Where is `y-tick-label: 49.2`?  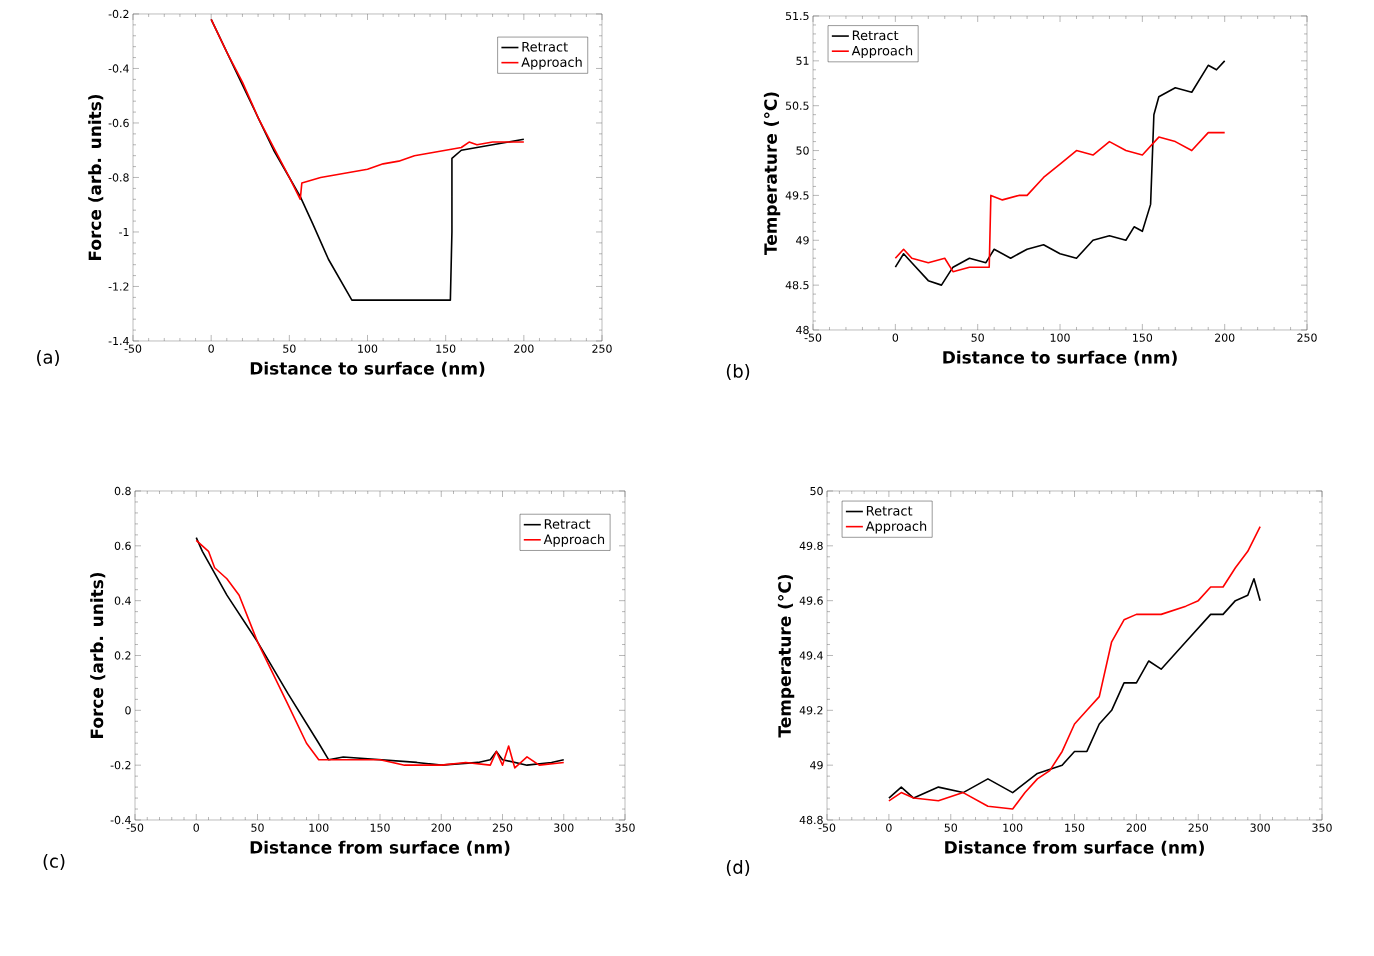 y-tick-label: 49.2 is located at coordinates (811, 710).